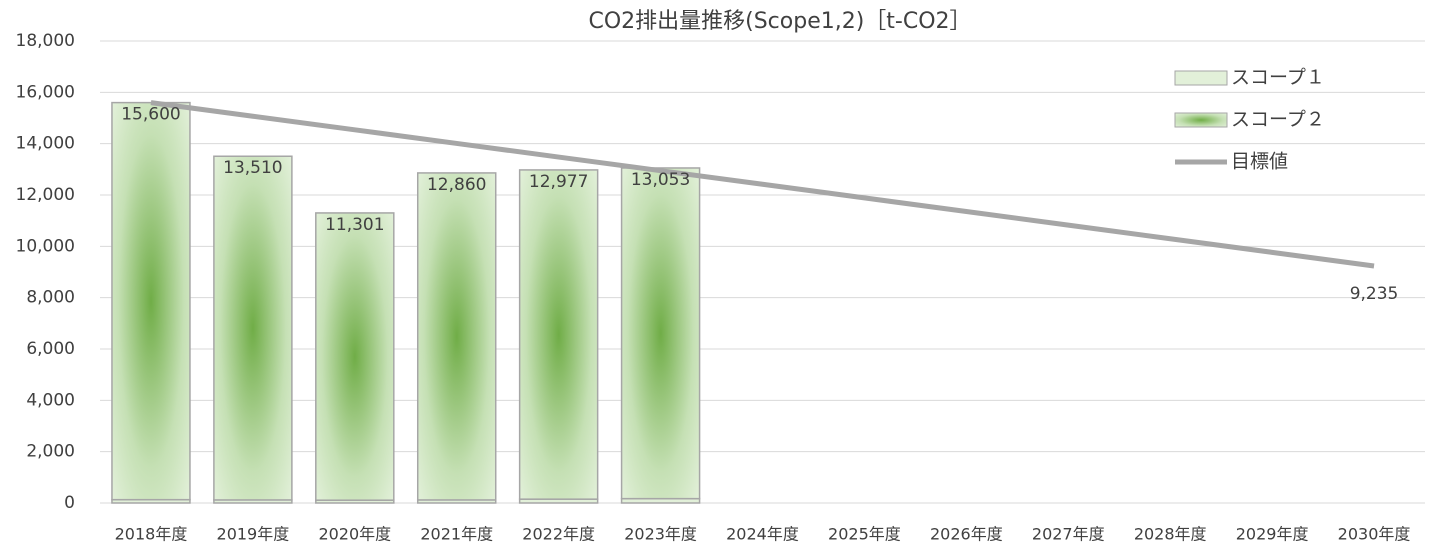 This screenshot has height=553, width=1432. What do you see at coordinates (1272, 534) in the screenshot?
I see `x-tick-label: 2029年度` at bounding box center [1272, 534].